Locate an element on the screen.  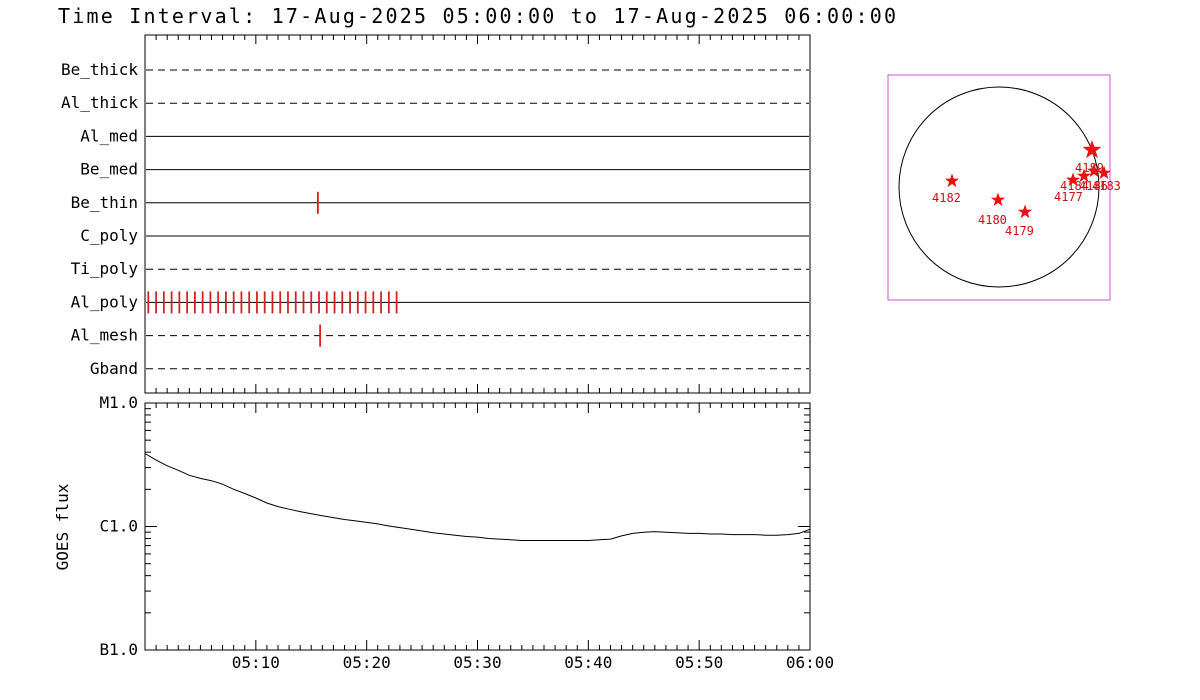
solar-limb is located at coordinates (999, 187).